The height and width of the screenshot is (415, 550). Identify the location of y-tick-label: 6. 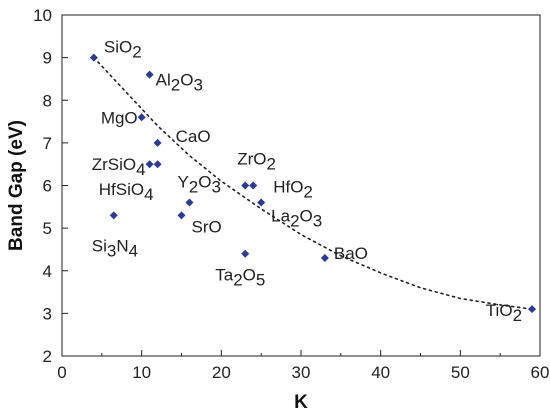
(47, 186).